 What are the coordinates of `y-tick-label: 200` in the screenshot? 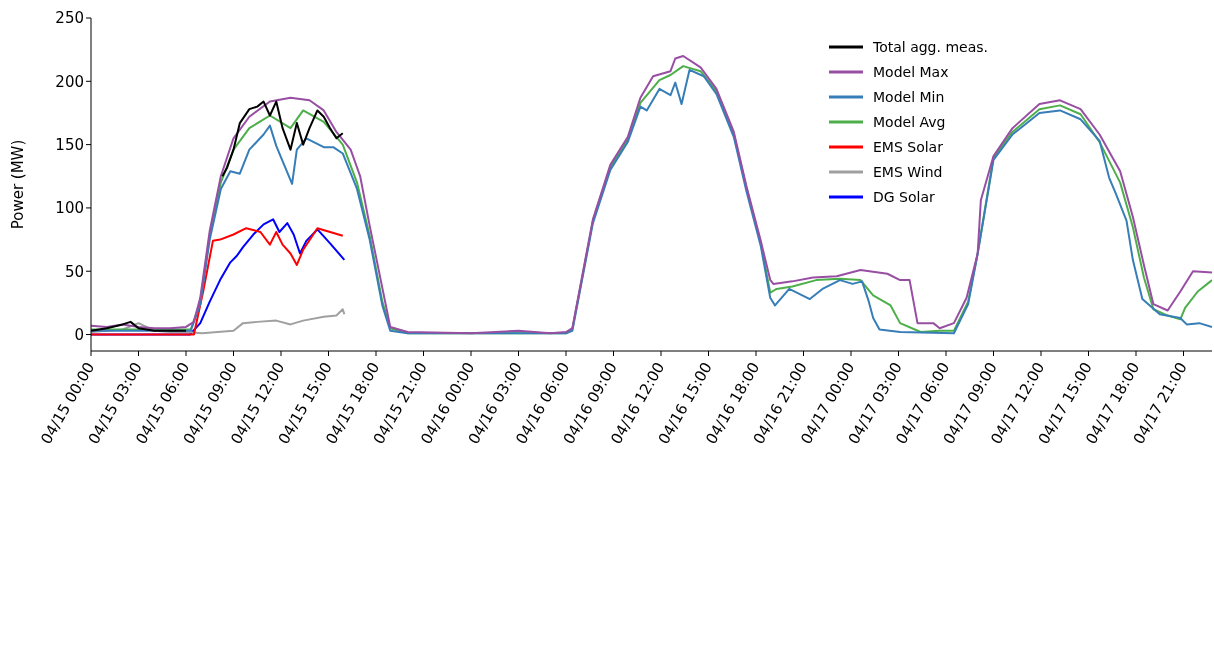 It's located at (69, 81).